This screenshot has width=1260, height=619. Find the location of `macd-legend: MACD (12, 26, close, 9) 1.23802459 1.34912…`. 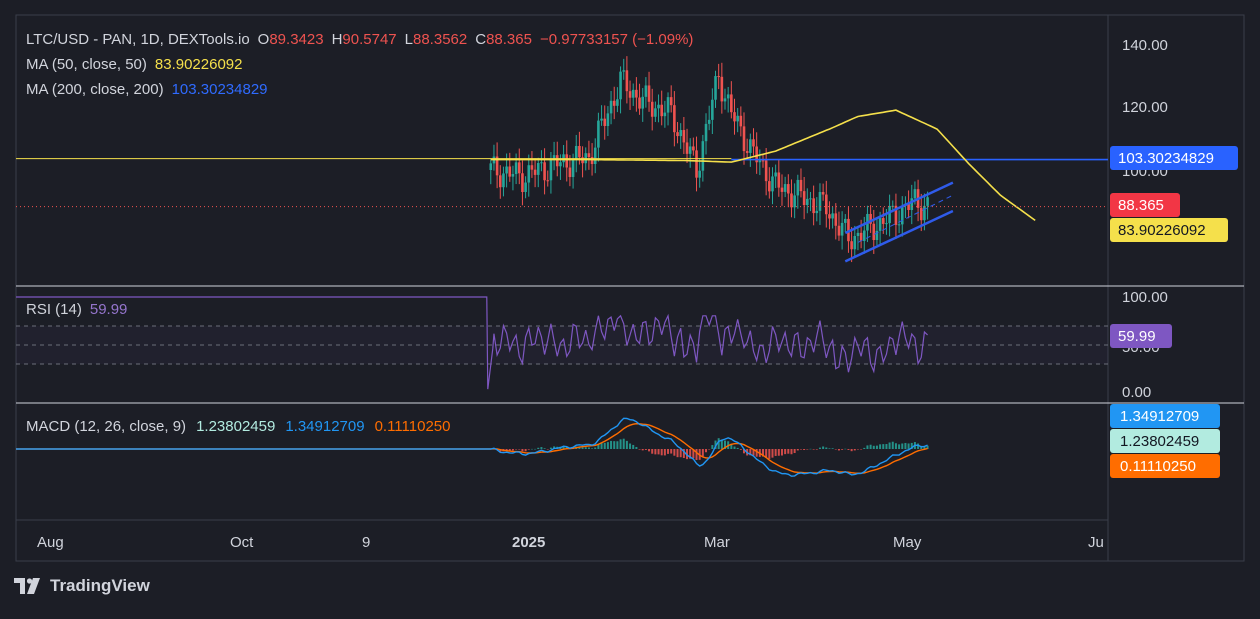

macd-legend: MACD (12, 26, close, 9) 1.23802459 1.34912… is located at coordinates (238, 426).